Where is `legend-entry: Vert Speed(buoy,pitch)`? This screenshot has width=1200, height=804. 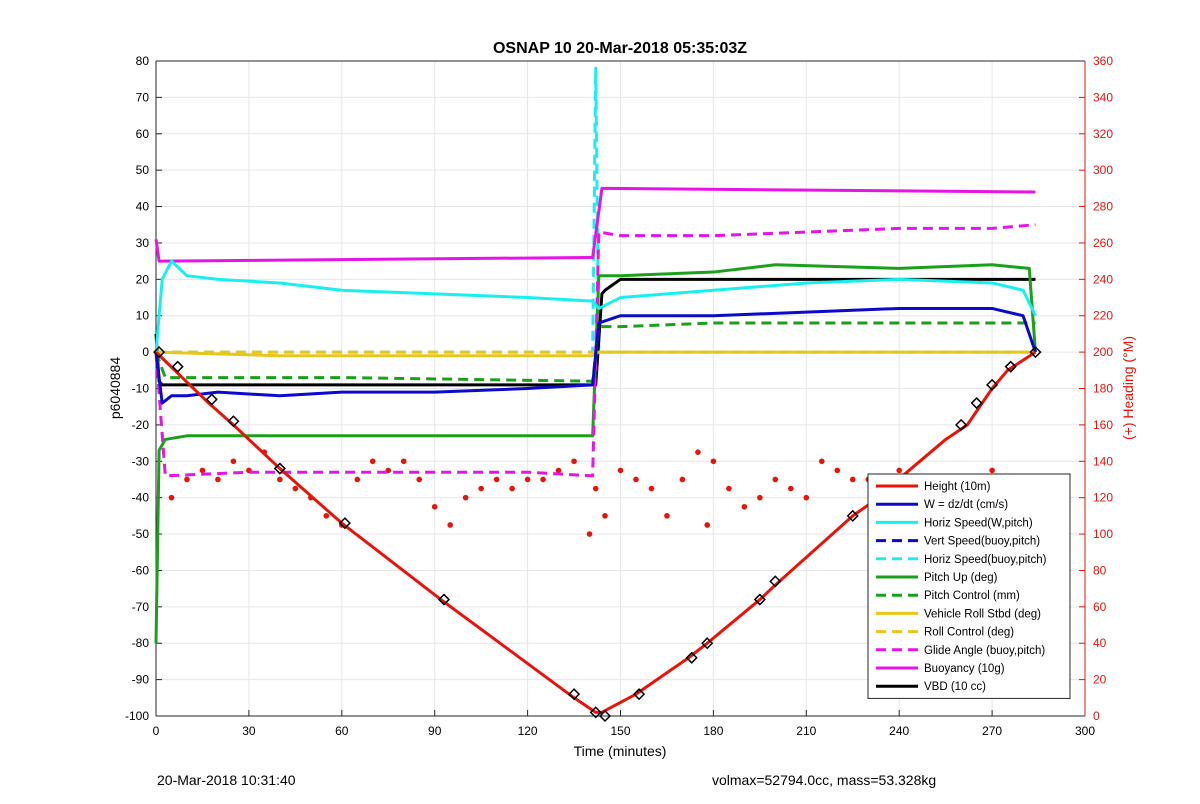
legend-entry: Vert Speed(buoy,pitch) is located at coordinates (982, 542).